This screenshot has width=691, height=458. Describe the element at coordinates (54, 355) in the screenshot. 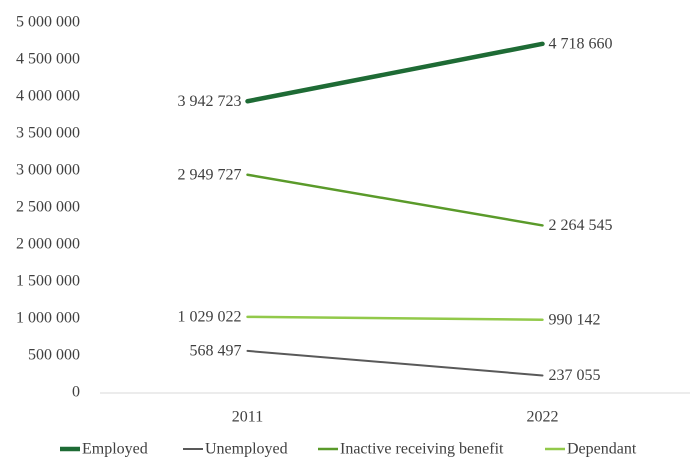

I see `y-tick-label: 500 000` at that location.